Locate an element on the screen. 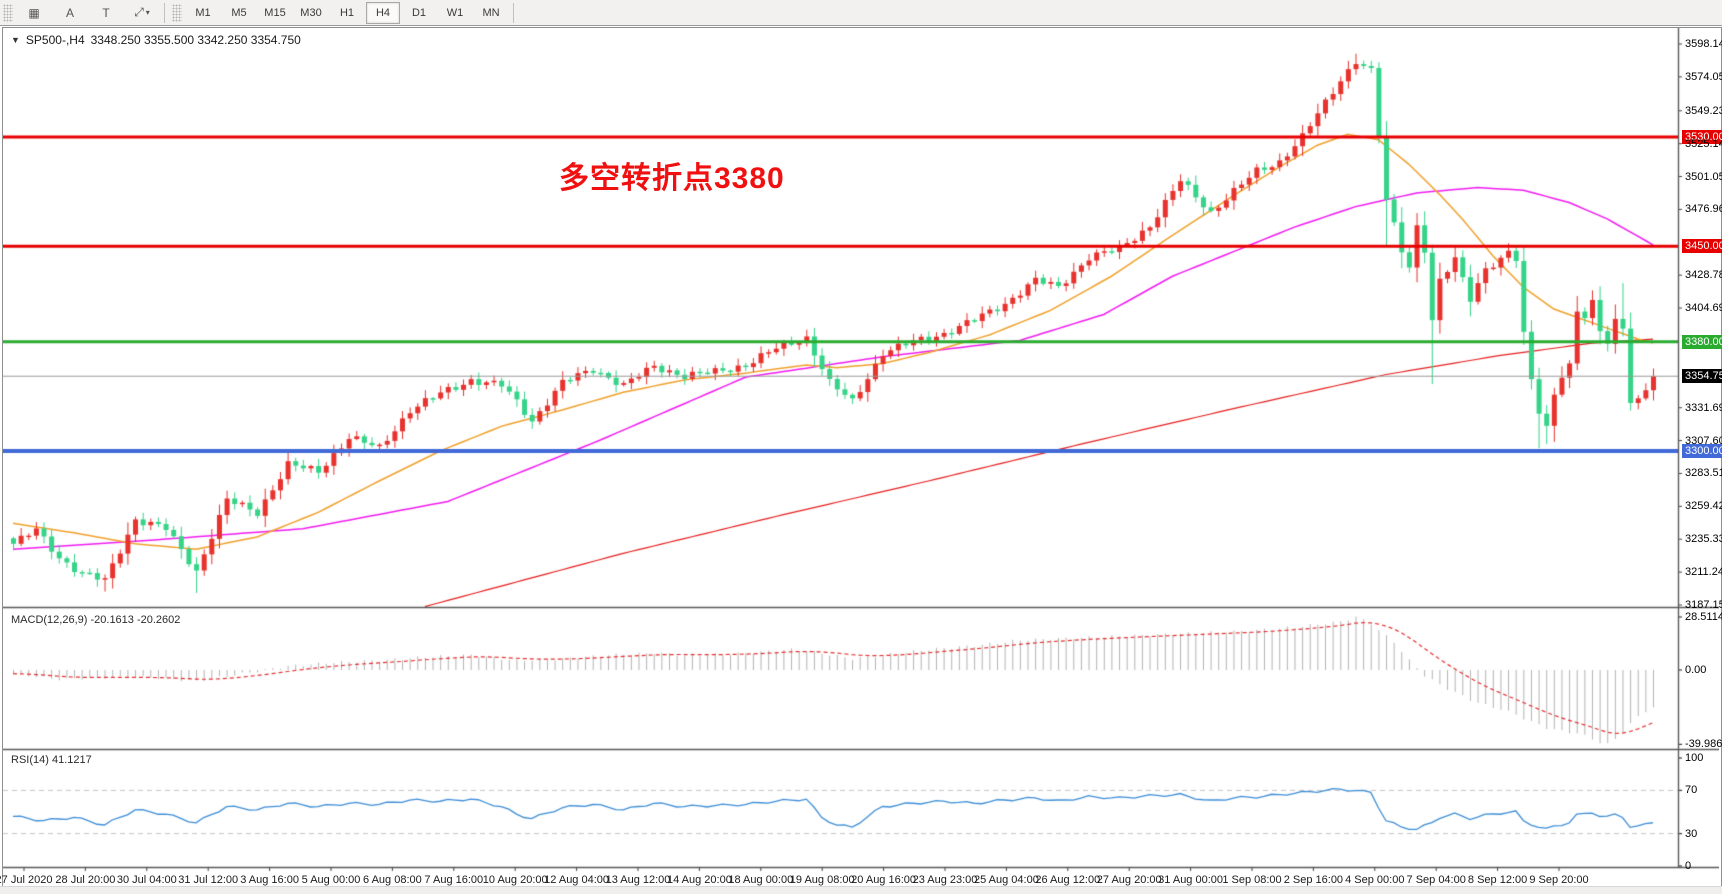  date-axis-label: 31 Jul 12:00 is located at coordinates (208, 880).